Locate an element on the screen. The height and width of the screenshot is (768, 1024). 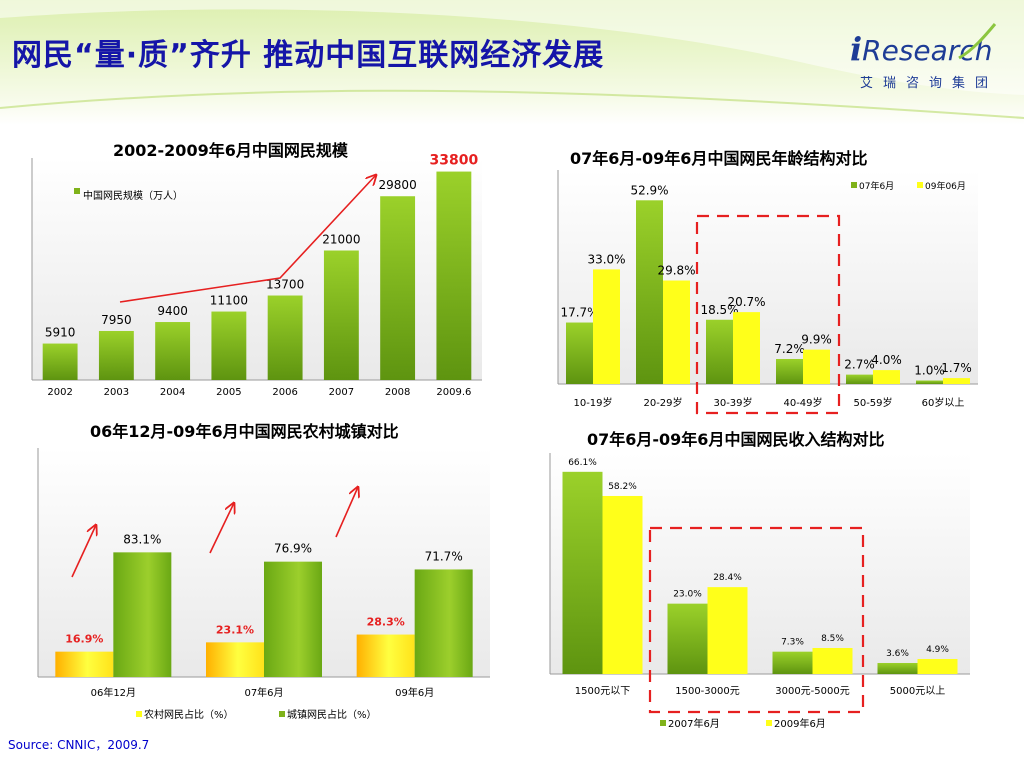
c3-value-label: 71.7% is located at coordinates (444, 556).